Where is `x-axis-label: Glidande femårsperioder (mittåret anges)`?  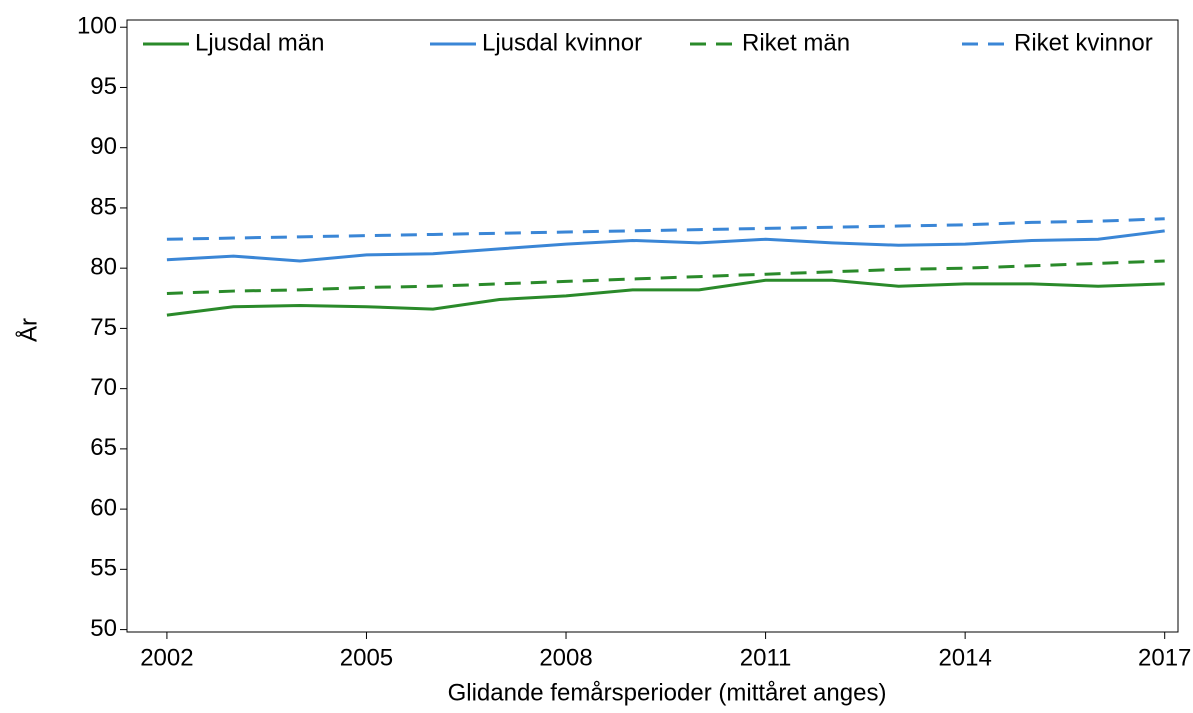
x-axis-label: Glidande femårsperioder (mittåret anges) is located at coordinates (667, 692).